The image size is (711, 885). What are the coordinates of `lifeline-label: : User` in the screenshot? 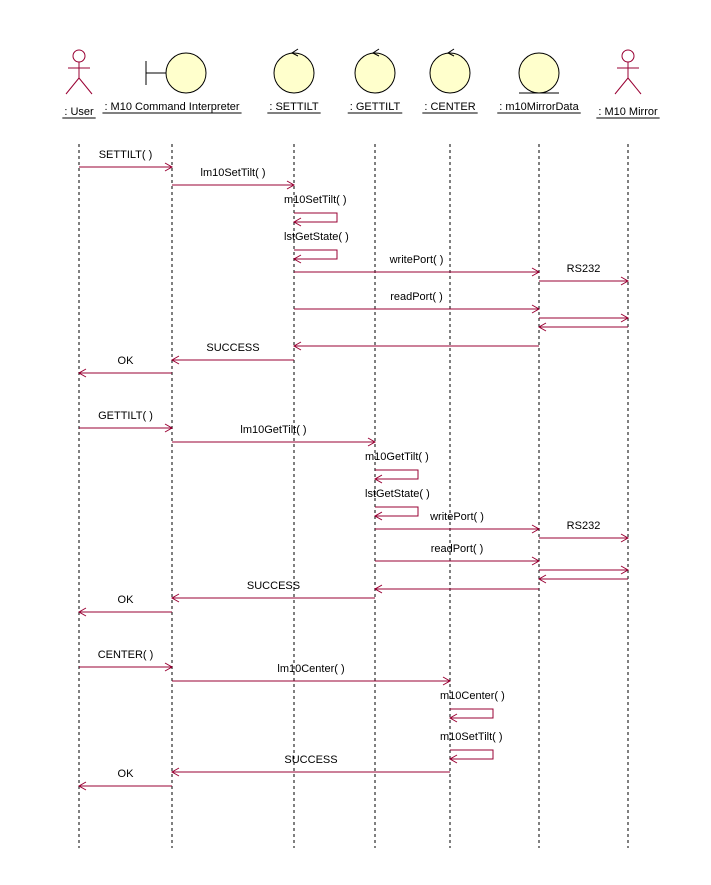 It's located at (79, 112).